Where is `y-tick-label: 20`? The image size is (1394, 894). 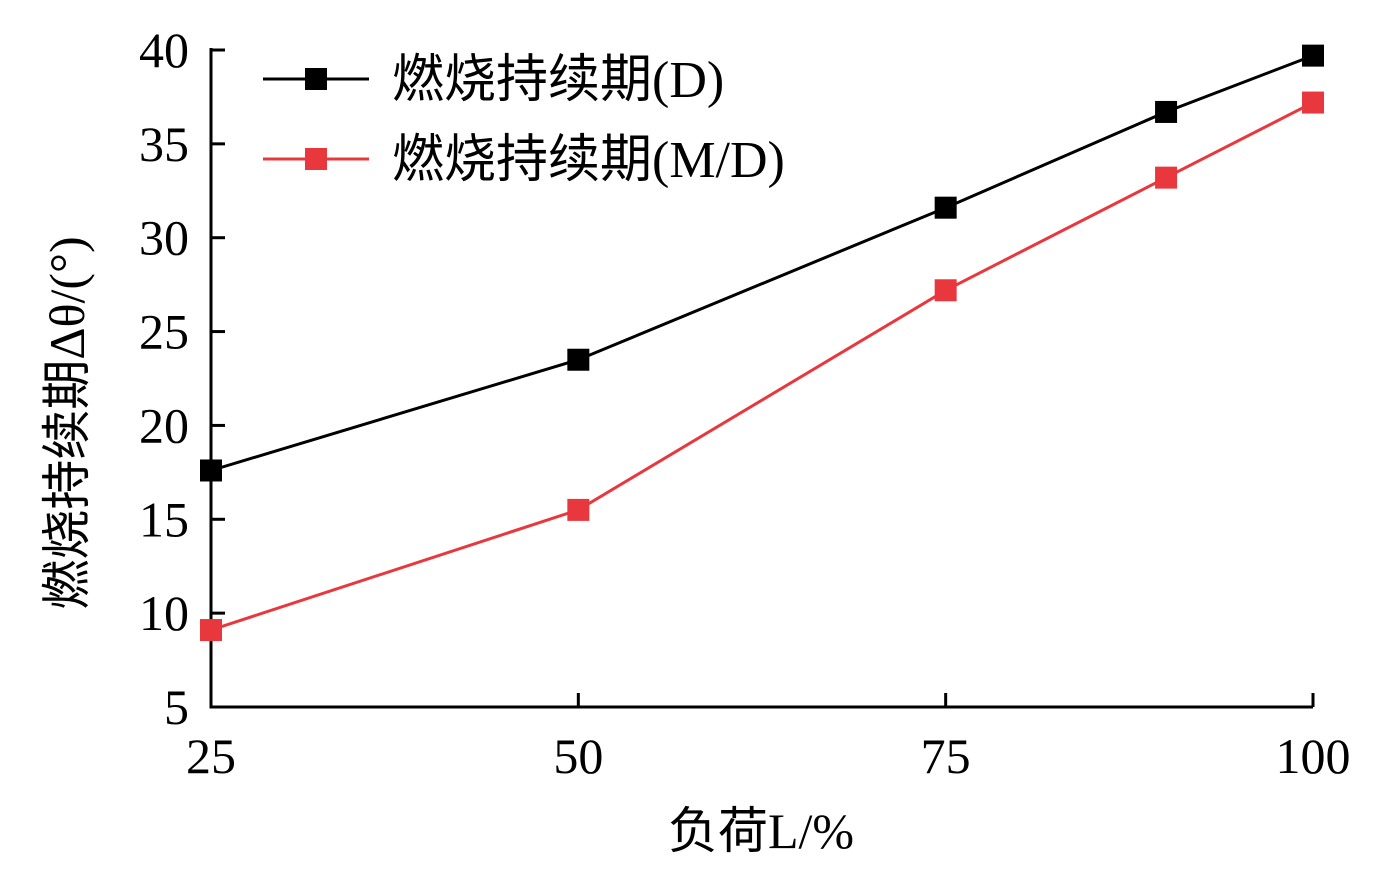 y-tick-label: 20 is located at coordinates (164, 425).